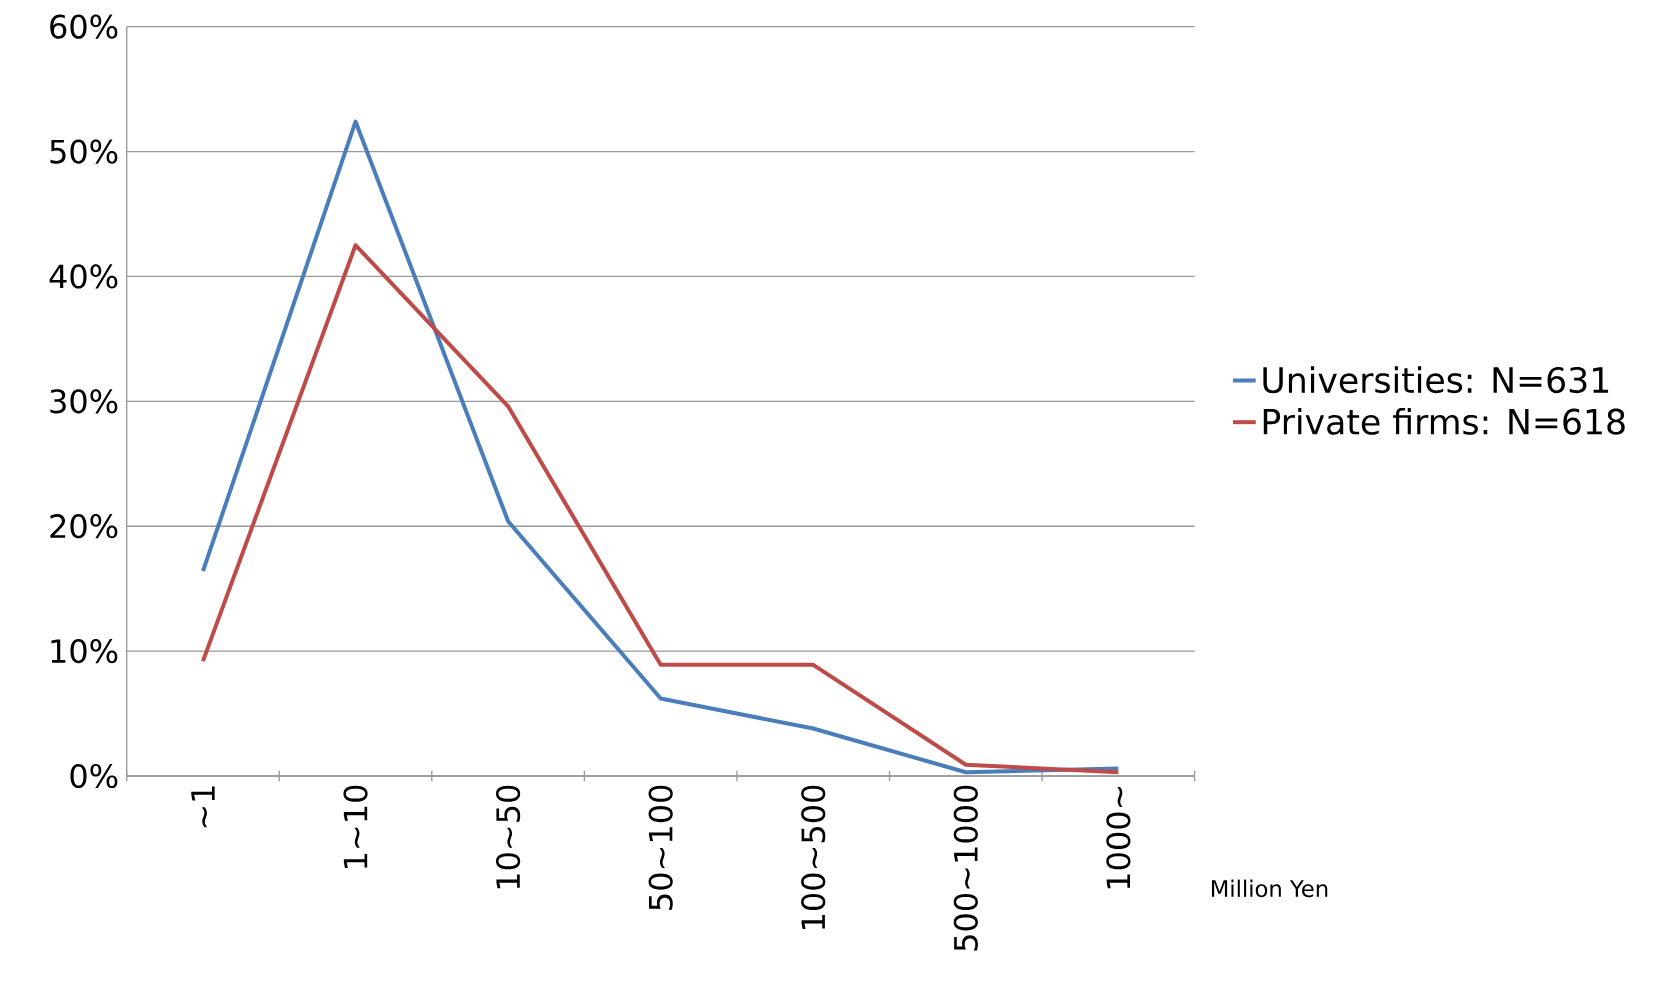 The width and height of the screenshot is (1661, 998). Describe the element at coordinates (1269, 888) in the screenshot. I see `x-axis-title: Million Yen` at that location.